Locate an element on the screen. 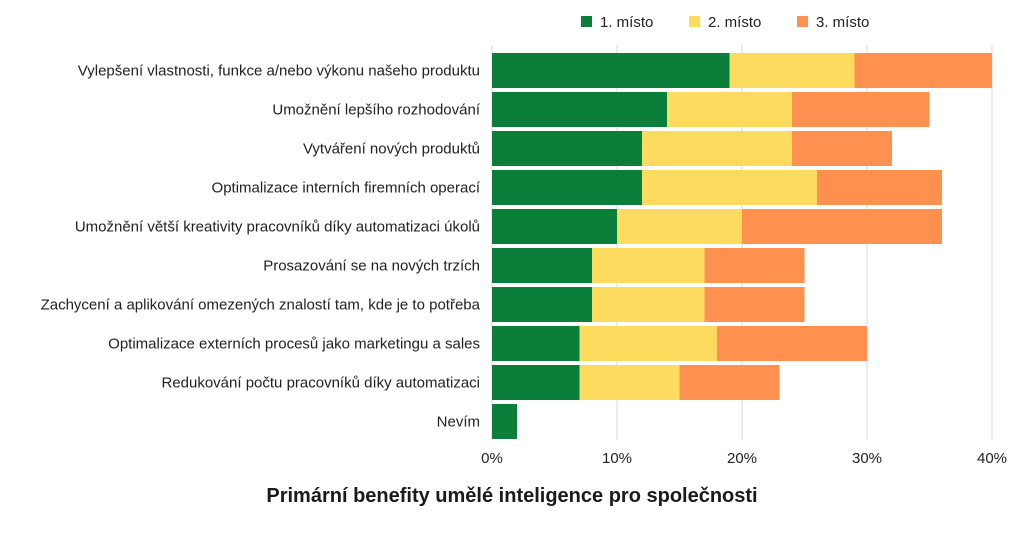 The height and width of the screenshot is (541, 1024). x-axis-ticks: 0% 10% 20% 30% 40% is located at coordinates (744, 458).